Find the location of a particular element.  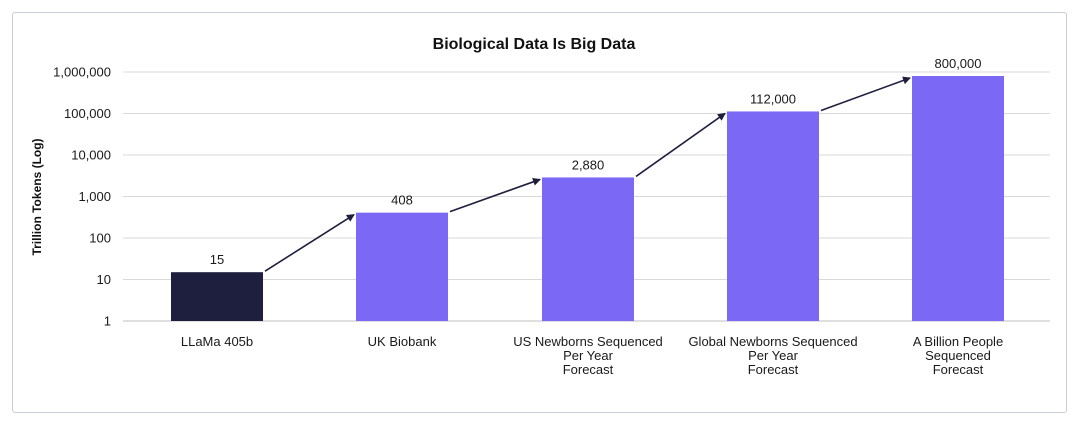

data-label: 112,000 is located at coordinates (773, 98).